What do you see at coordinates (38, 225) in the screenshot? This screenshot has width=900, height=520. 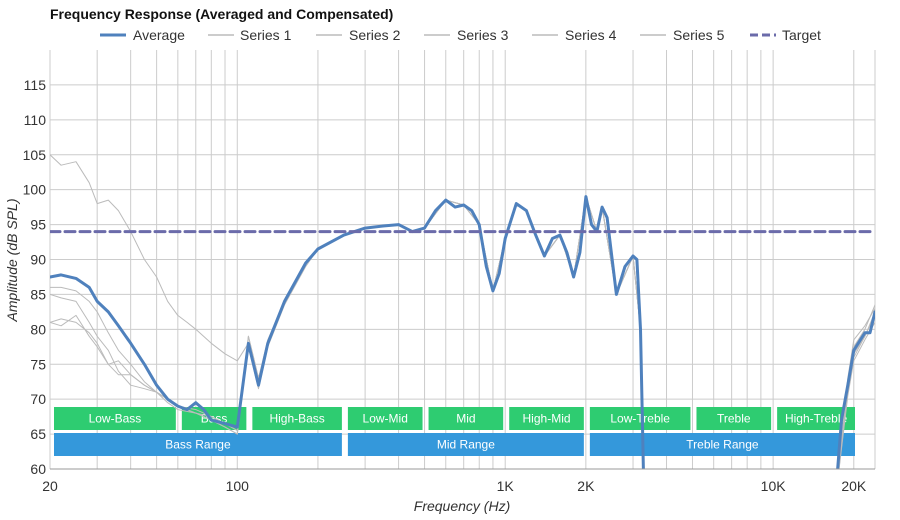 I see `y-tick-label: 95` at bounding box center [38, 225].